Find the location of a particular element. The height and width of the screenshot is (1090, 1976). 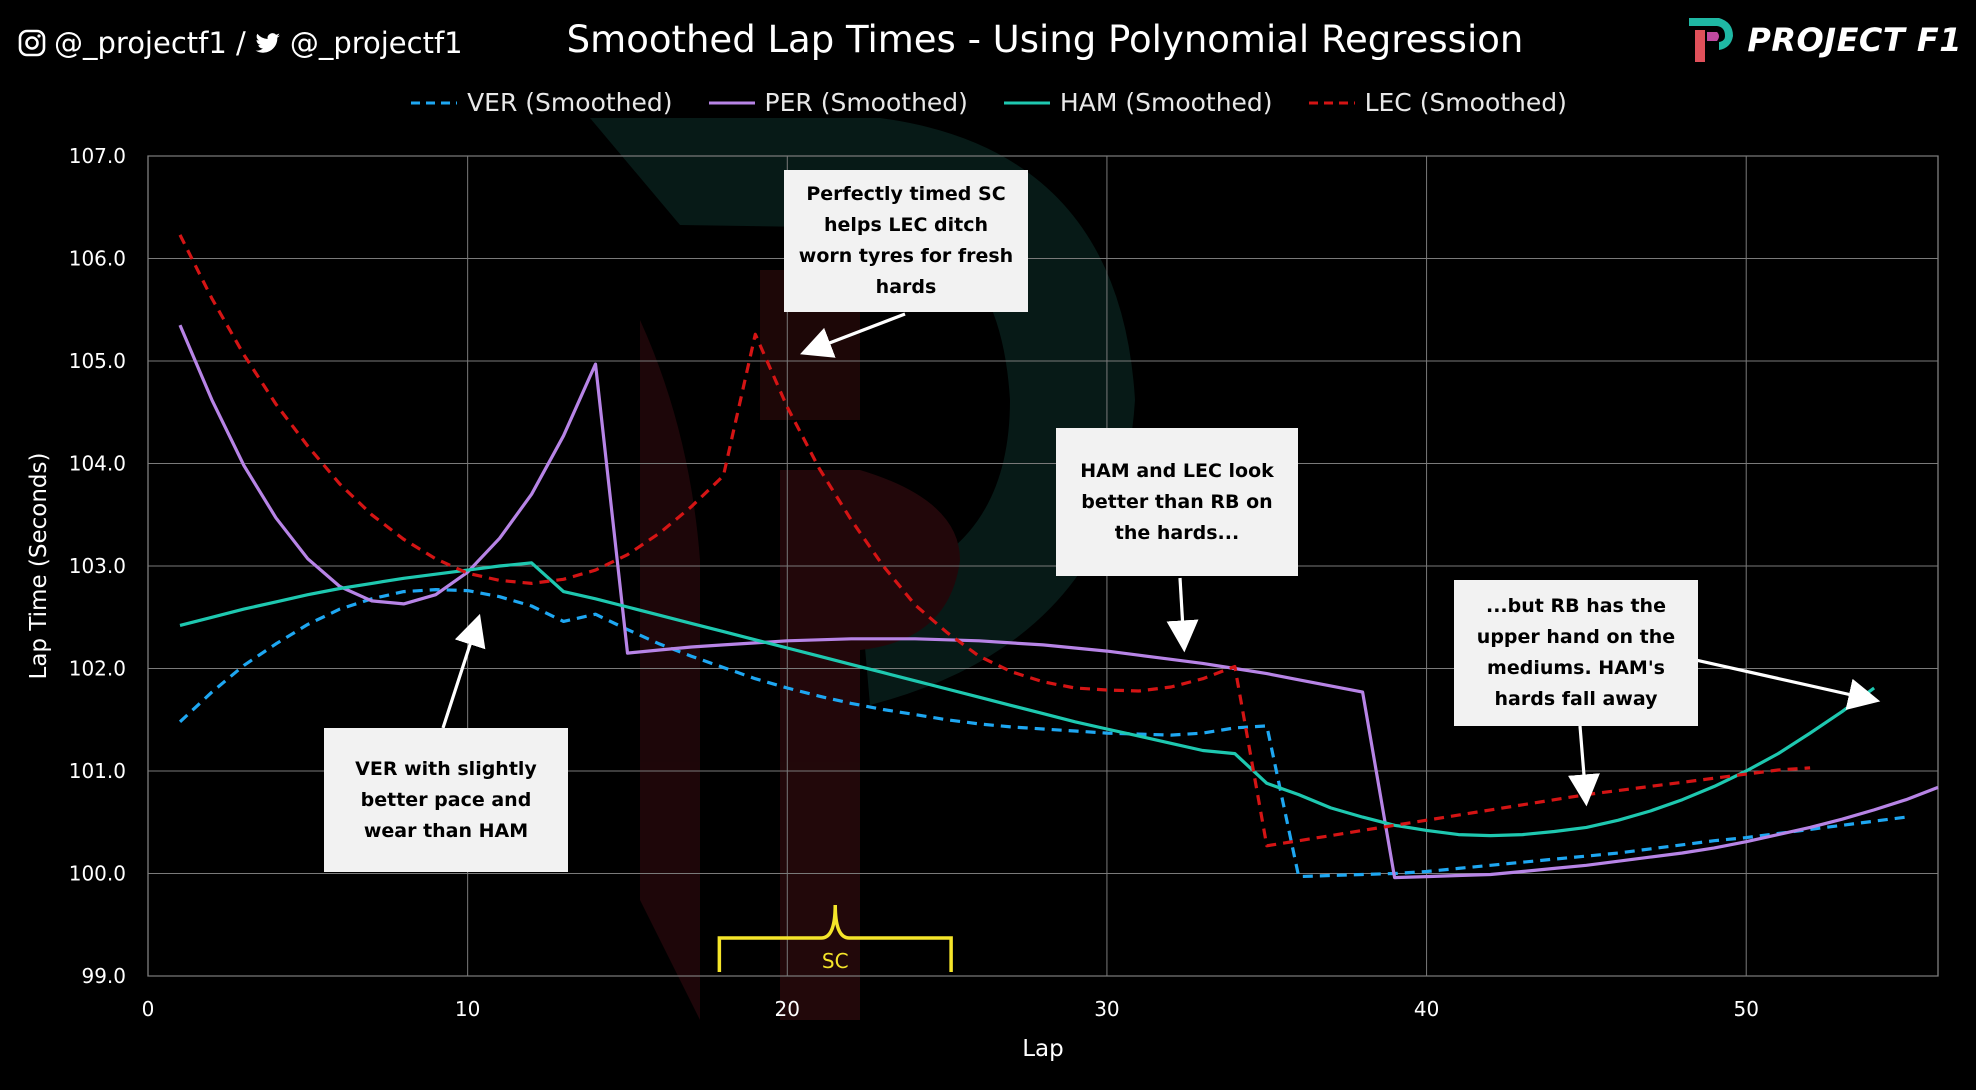

x-axis-label: Lap is located at coordinates (1043, 1049).